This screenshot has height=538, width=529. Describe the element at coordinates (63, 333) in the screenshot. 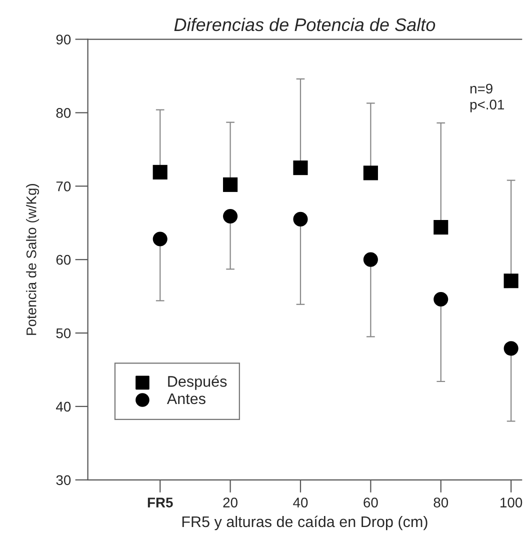

I see `y-tick-label: 50` at that location.